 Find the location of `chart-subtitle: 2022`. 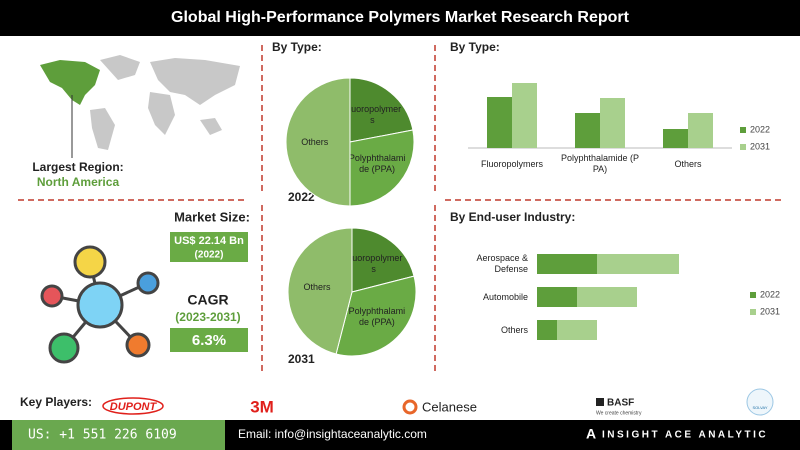

chart-subtitle: 2022 is located at coordinates (301, 197).